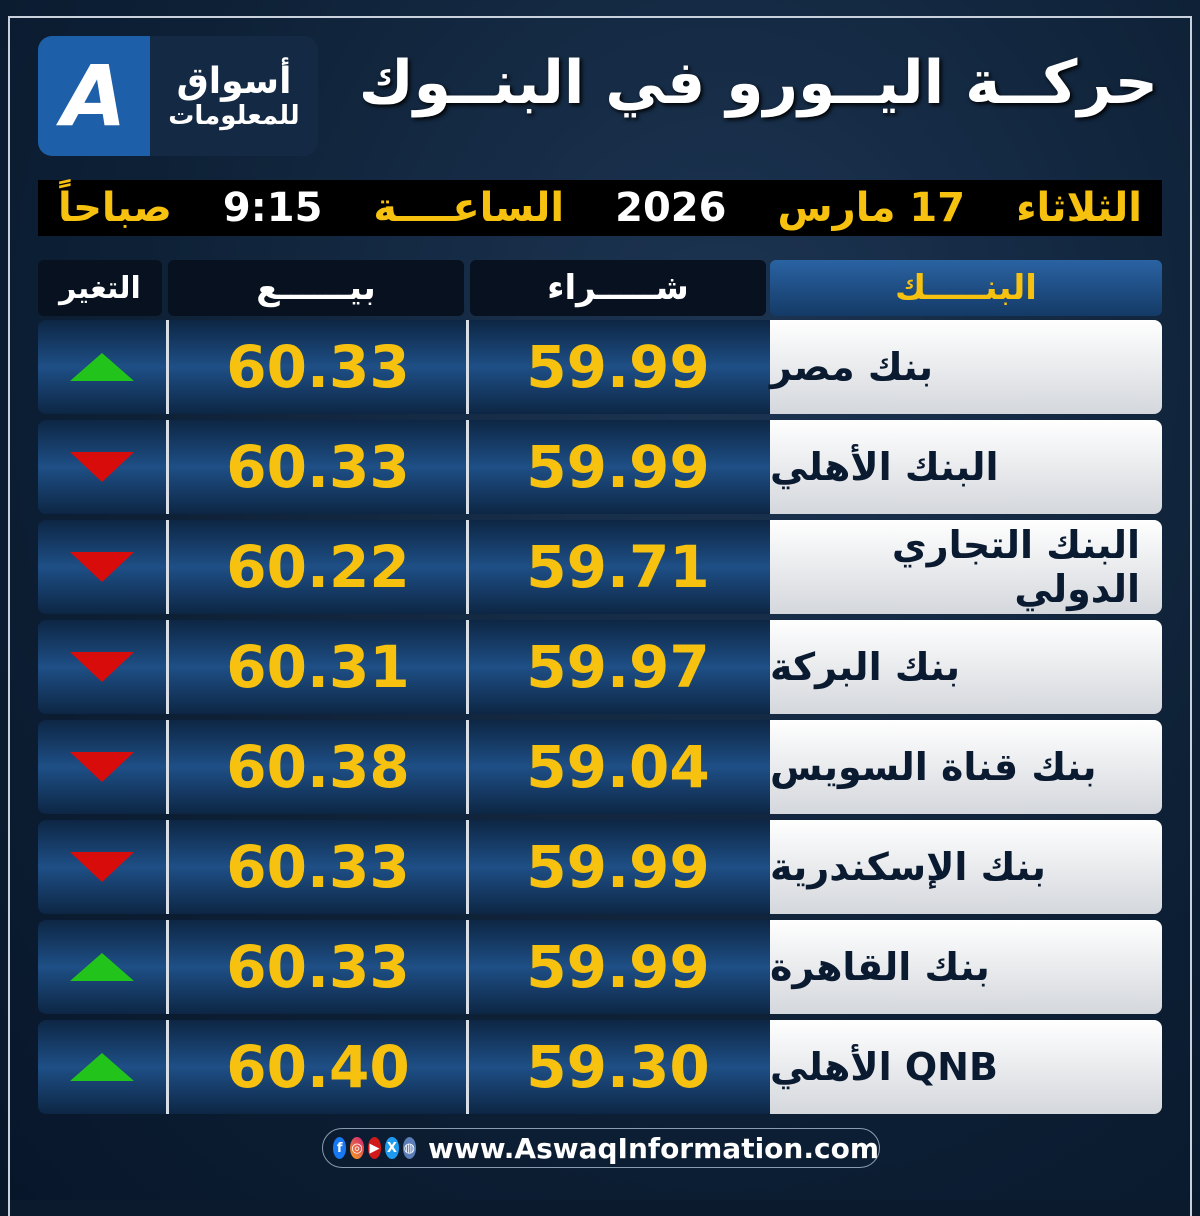  I want to click on table-row: 60.33 59.99 بنك القاهرة, so click(600, 967).